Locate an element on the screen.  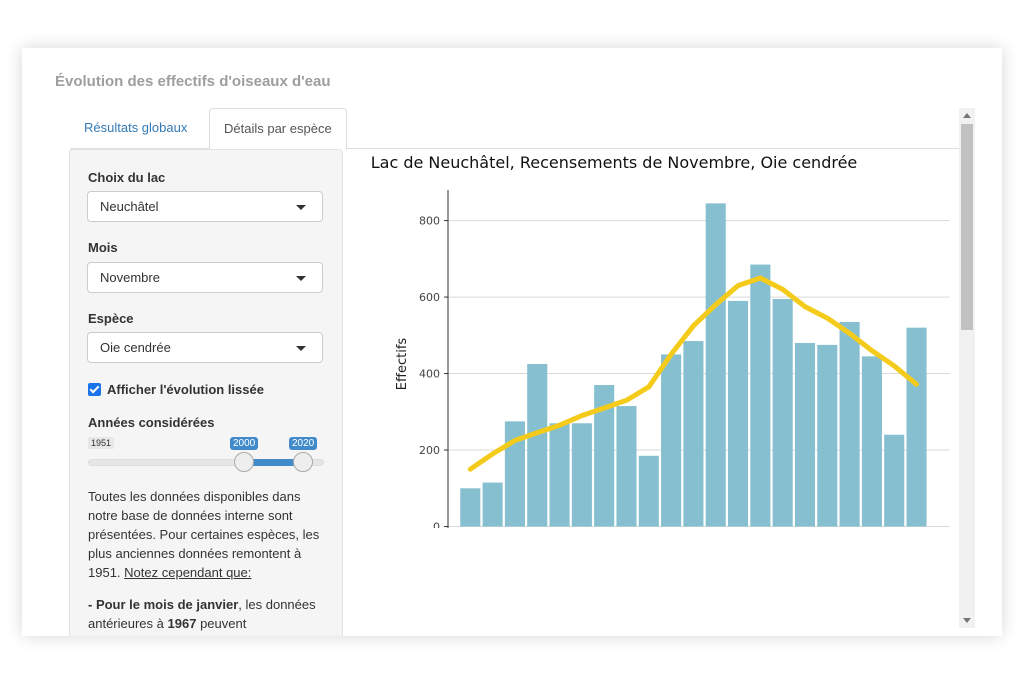
slider-to-badge: 2020 is located at coordinates (303, 443).